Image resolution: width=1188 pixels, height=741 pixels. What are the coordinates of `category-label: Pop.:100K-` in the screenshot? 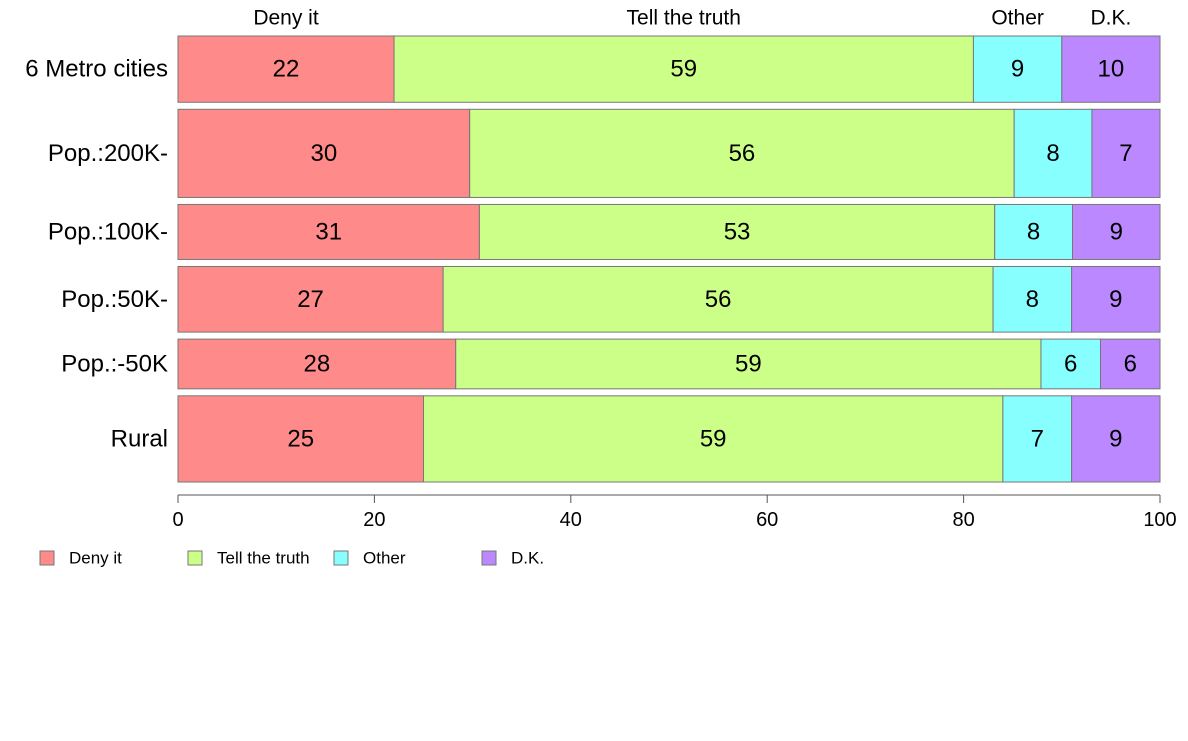 It's located at (108, 231).